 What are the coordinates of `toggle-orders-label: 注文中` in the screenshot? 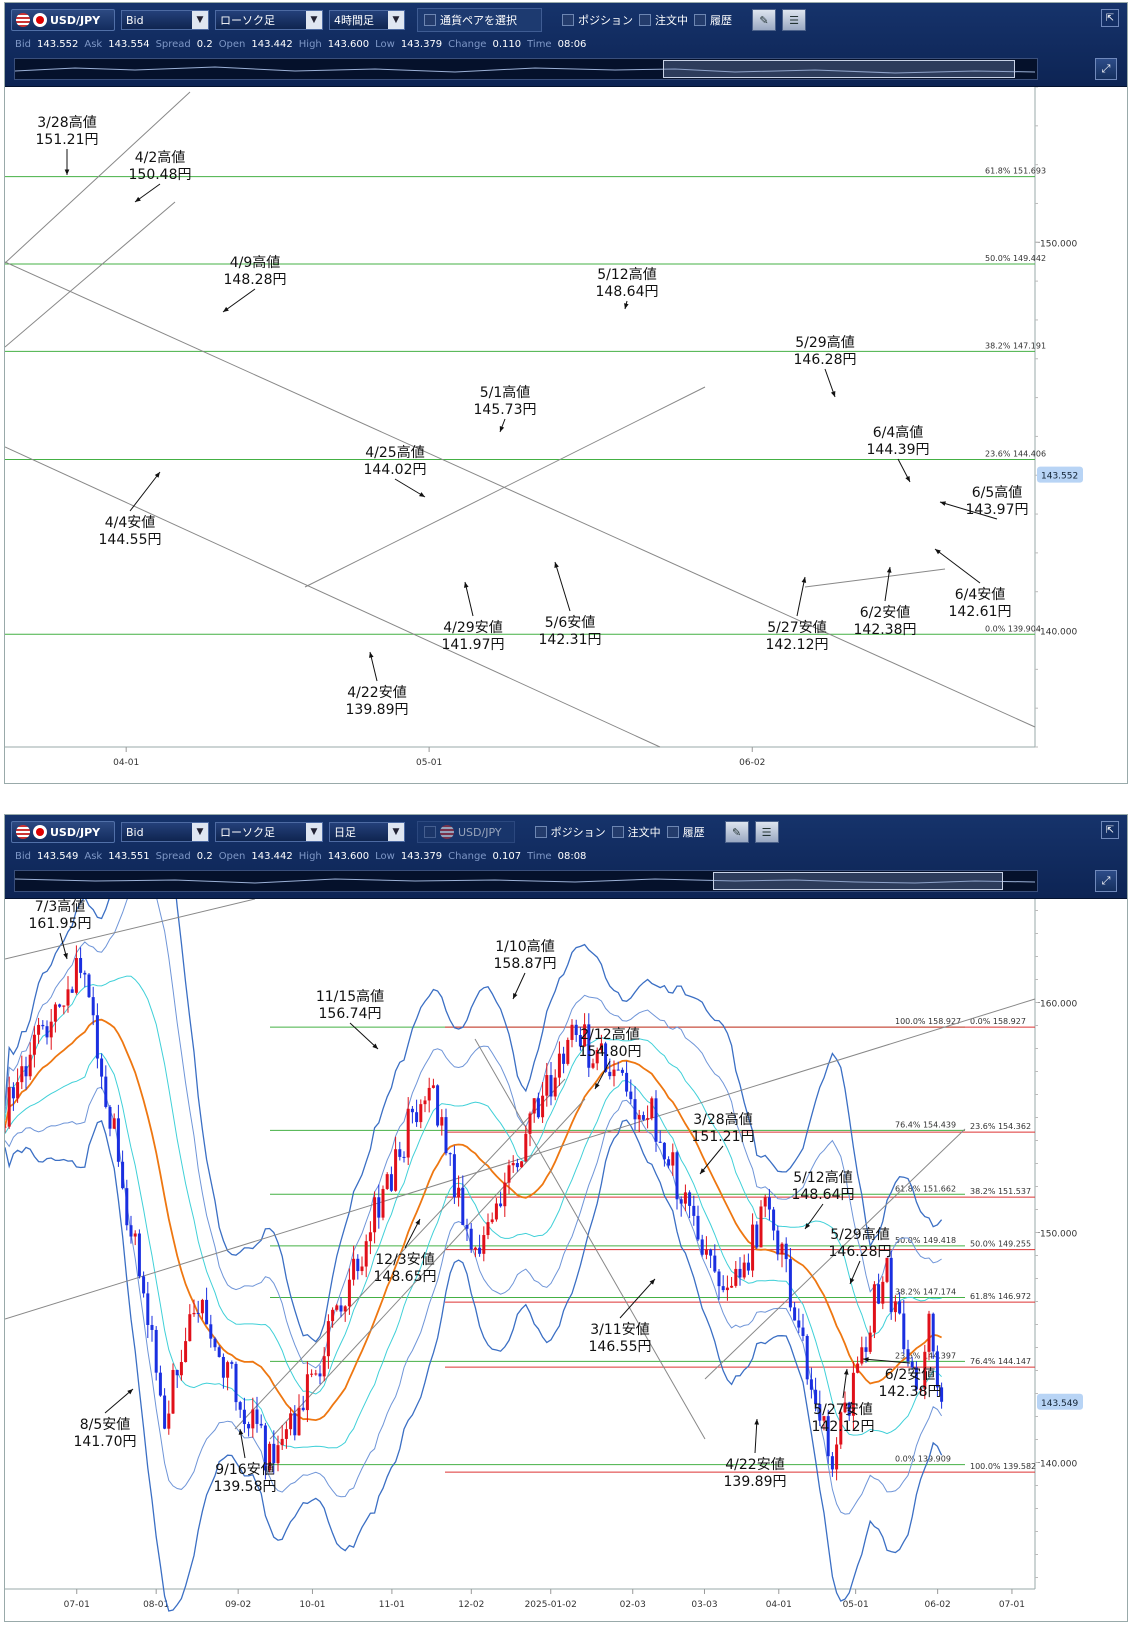 It's located at (644, 832).